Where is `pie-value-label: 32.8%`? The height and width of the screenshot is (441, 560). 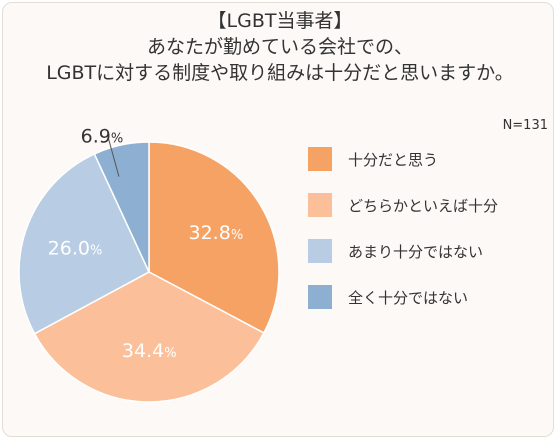
pie-value-label: 32.8% is located at coordinates (216, 233).